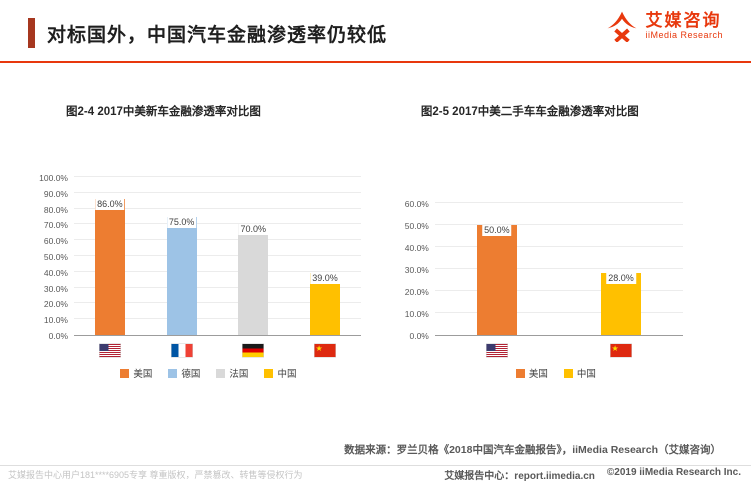 Image resolution: width=751 pixels, height=485 pixels. Describe the element at coordinates (253, 350) in the screenshot. I see `de-flag-icon` at that location.